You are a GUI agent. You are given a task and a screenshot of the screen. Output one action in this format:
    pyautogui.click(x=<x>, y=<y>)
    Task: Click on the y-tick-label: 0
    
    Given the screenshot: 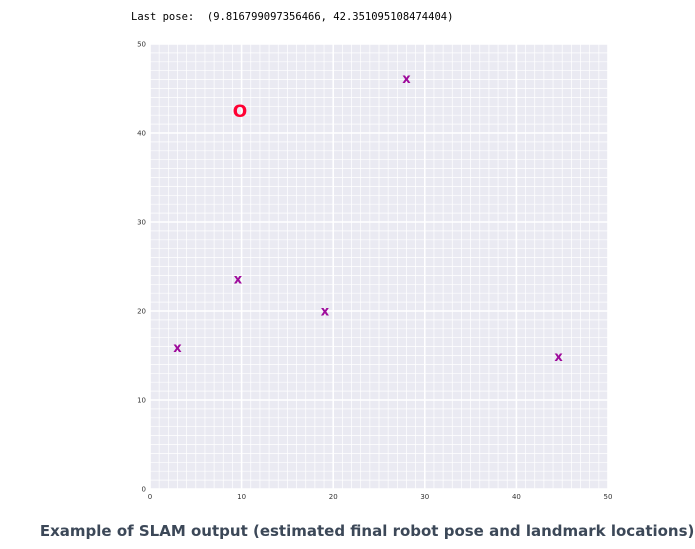 What is the action you would take?
    pyautogui.click(x=144, y=490)
    